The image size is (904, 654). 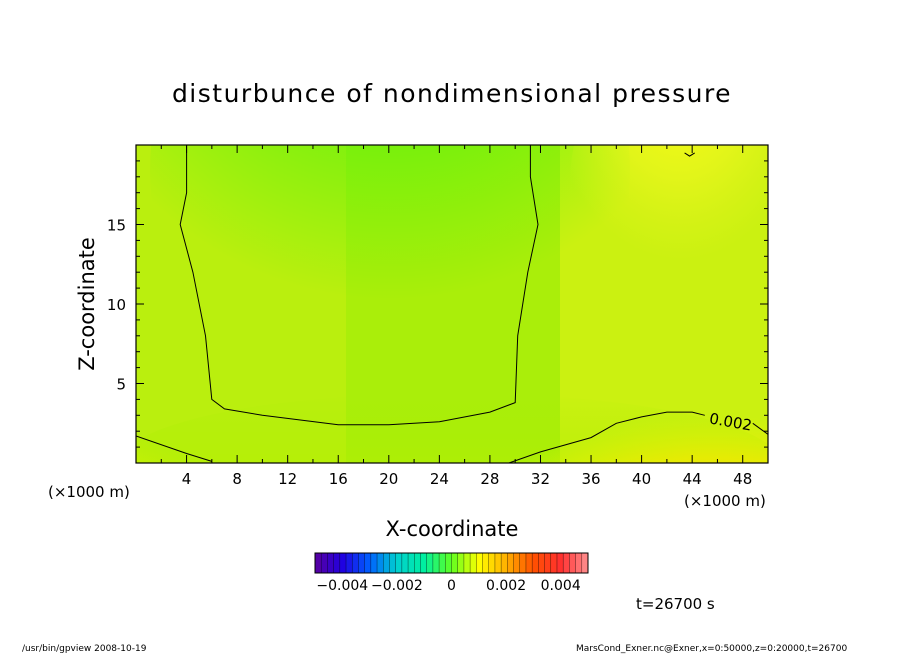 I want to click on y-tick-label: 10, so click(x=116, y=305).